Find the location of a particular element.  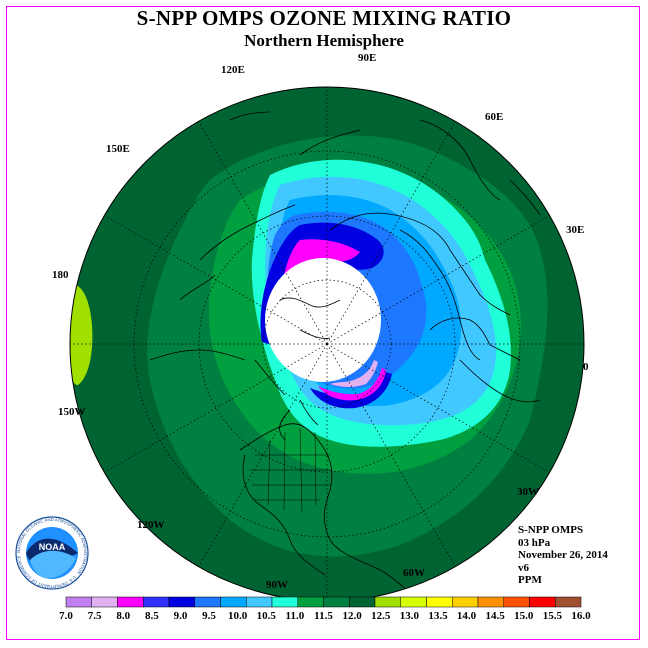

info-level: 03 hPa is located at coordinates (534, 542).